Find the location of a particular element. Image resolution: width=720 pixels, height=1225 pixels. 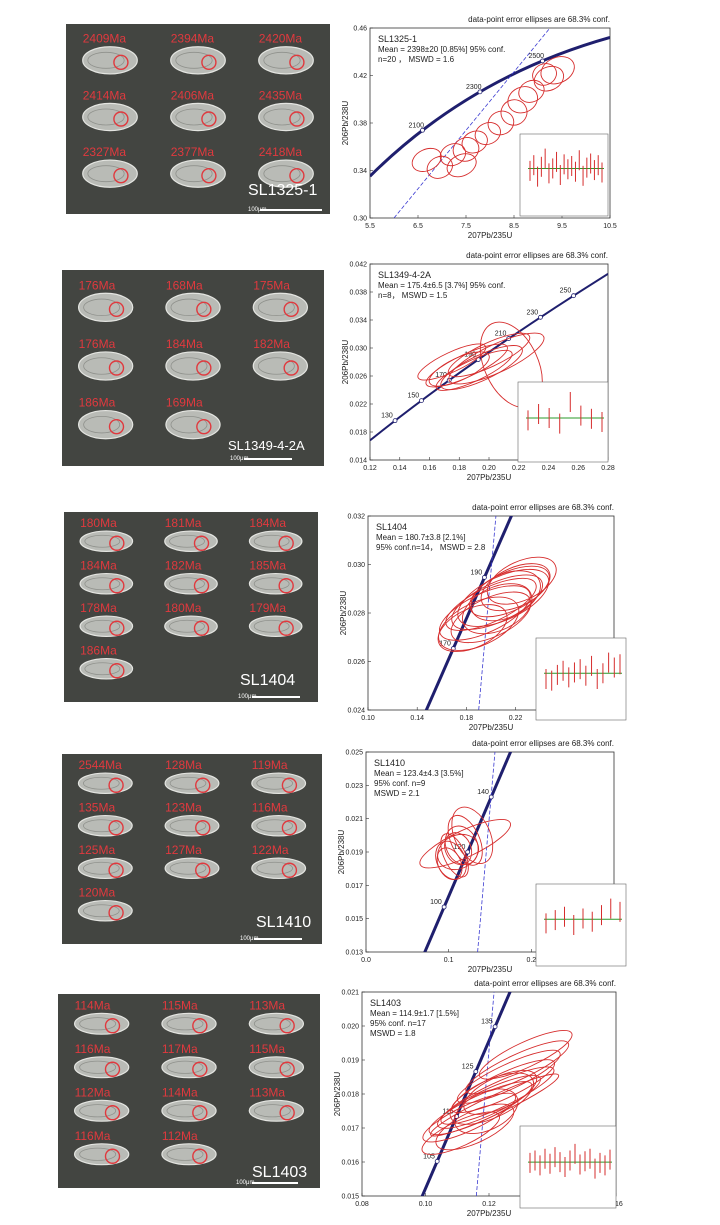

concordia-age-label: 210 is located at coordinates (501, 334).